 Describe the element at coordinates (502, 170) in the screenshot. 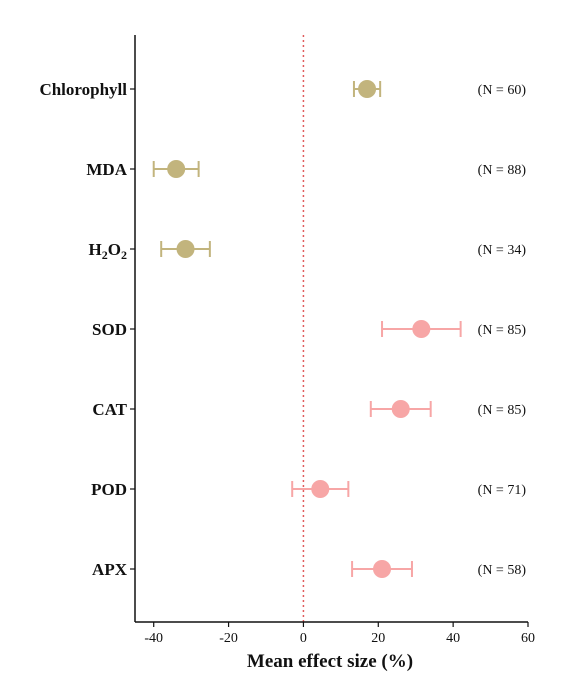

I see `sample-size-label: (N = 88)` at that location.